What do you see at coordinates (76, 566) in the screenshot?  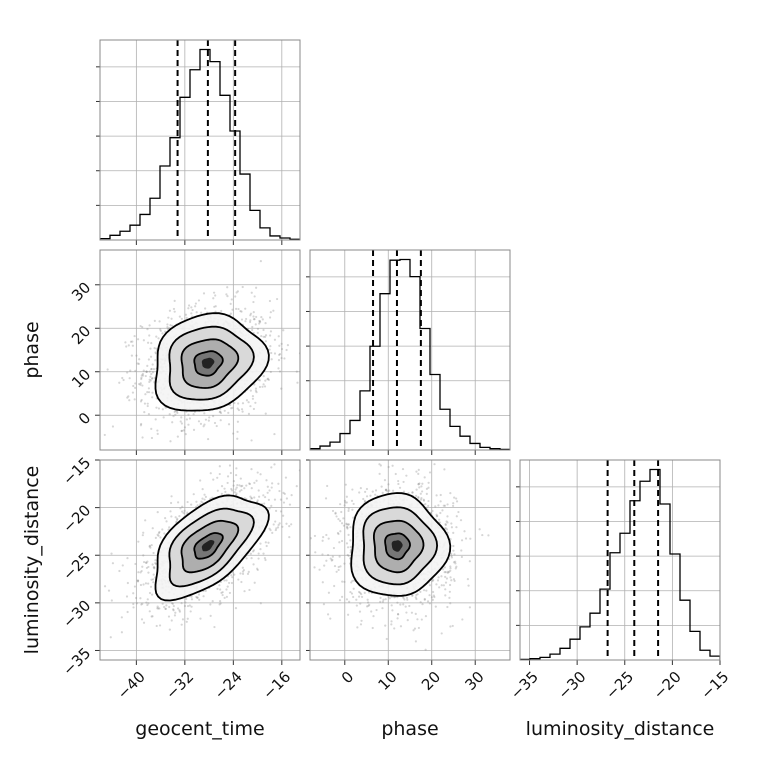 I see `y-tick-label: −25` at bounding box center [76, 566].